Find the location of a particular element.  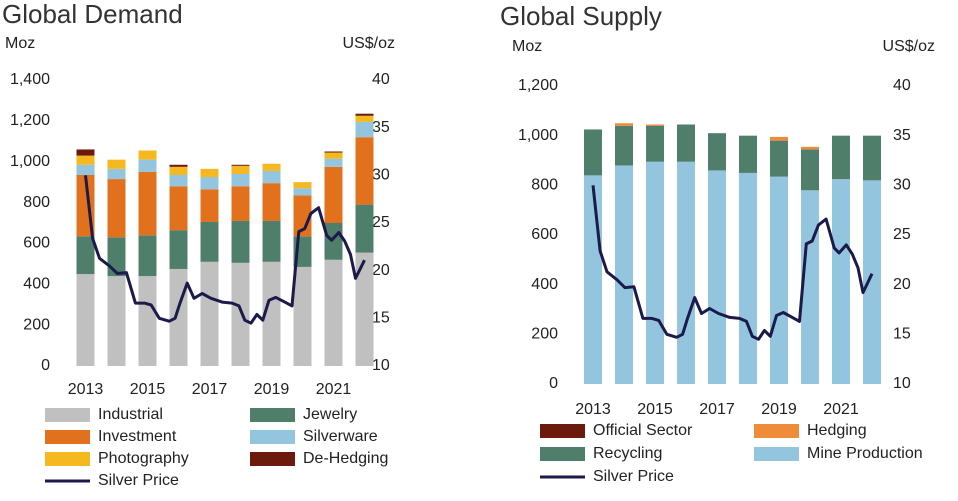

x-tick-label: 2015 is located at coordinates (655, 409).